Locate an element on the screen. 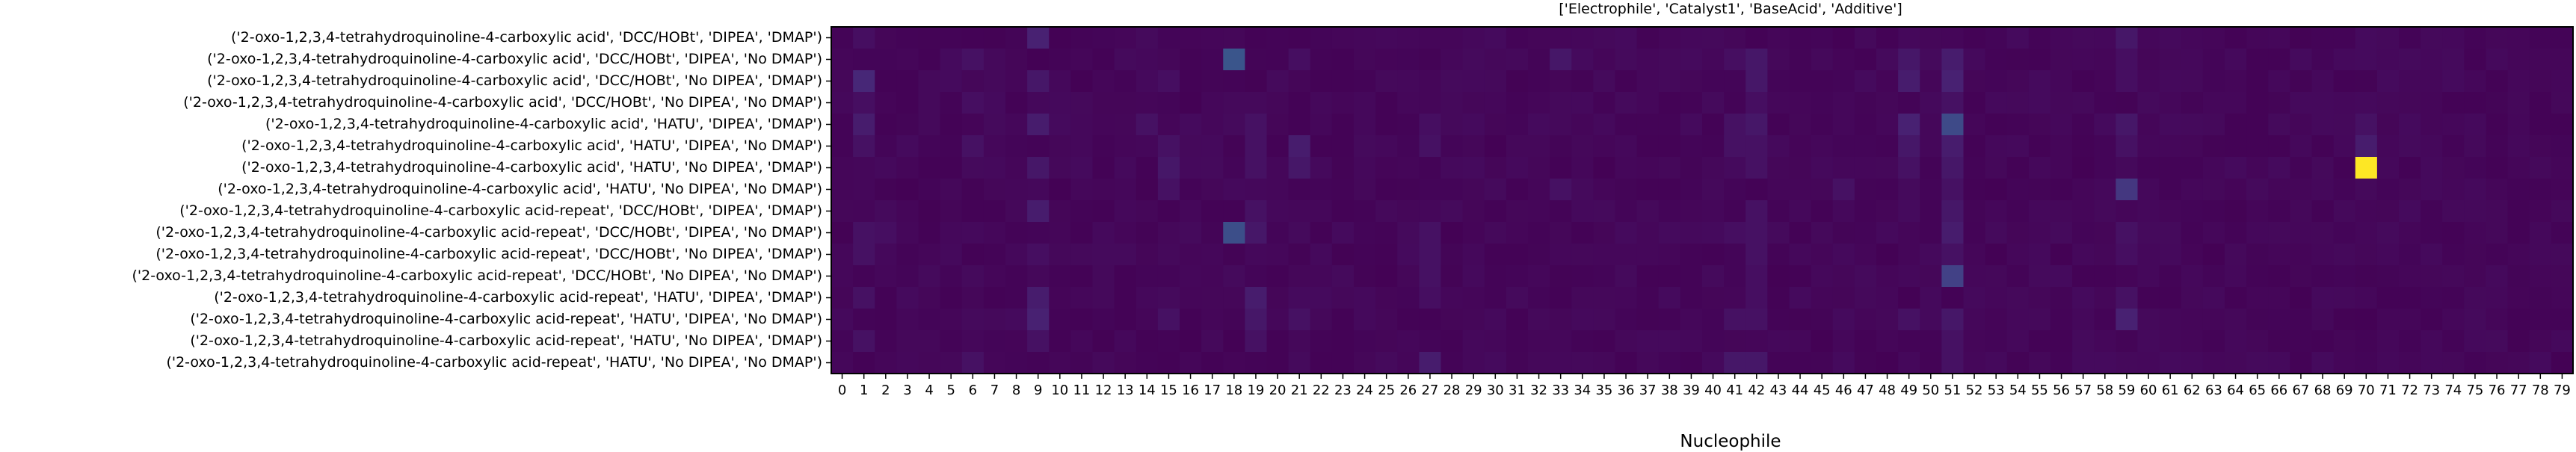  x-tick-label: 0 is located at coordinates (842, 390).